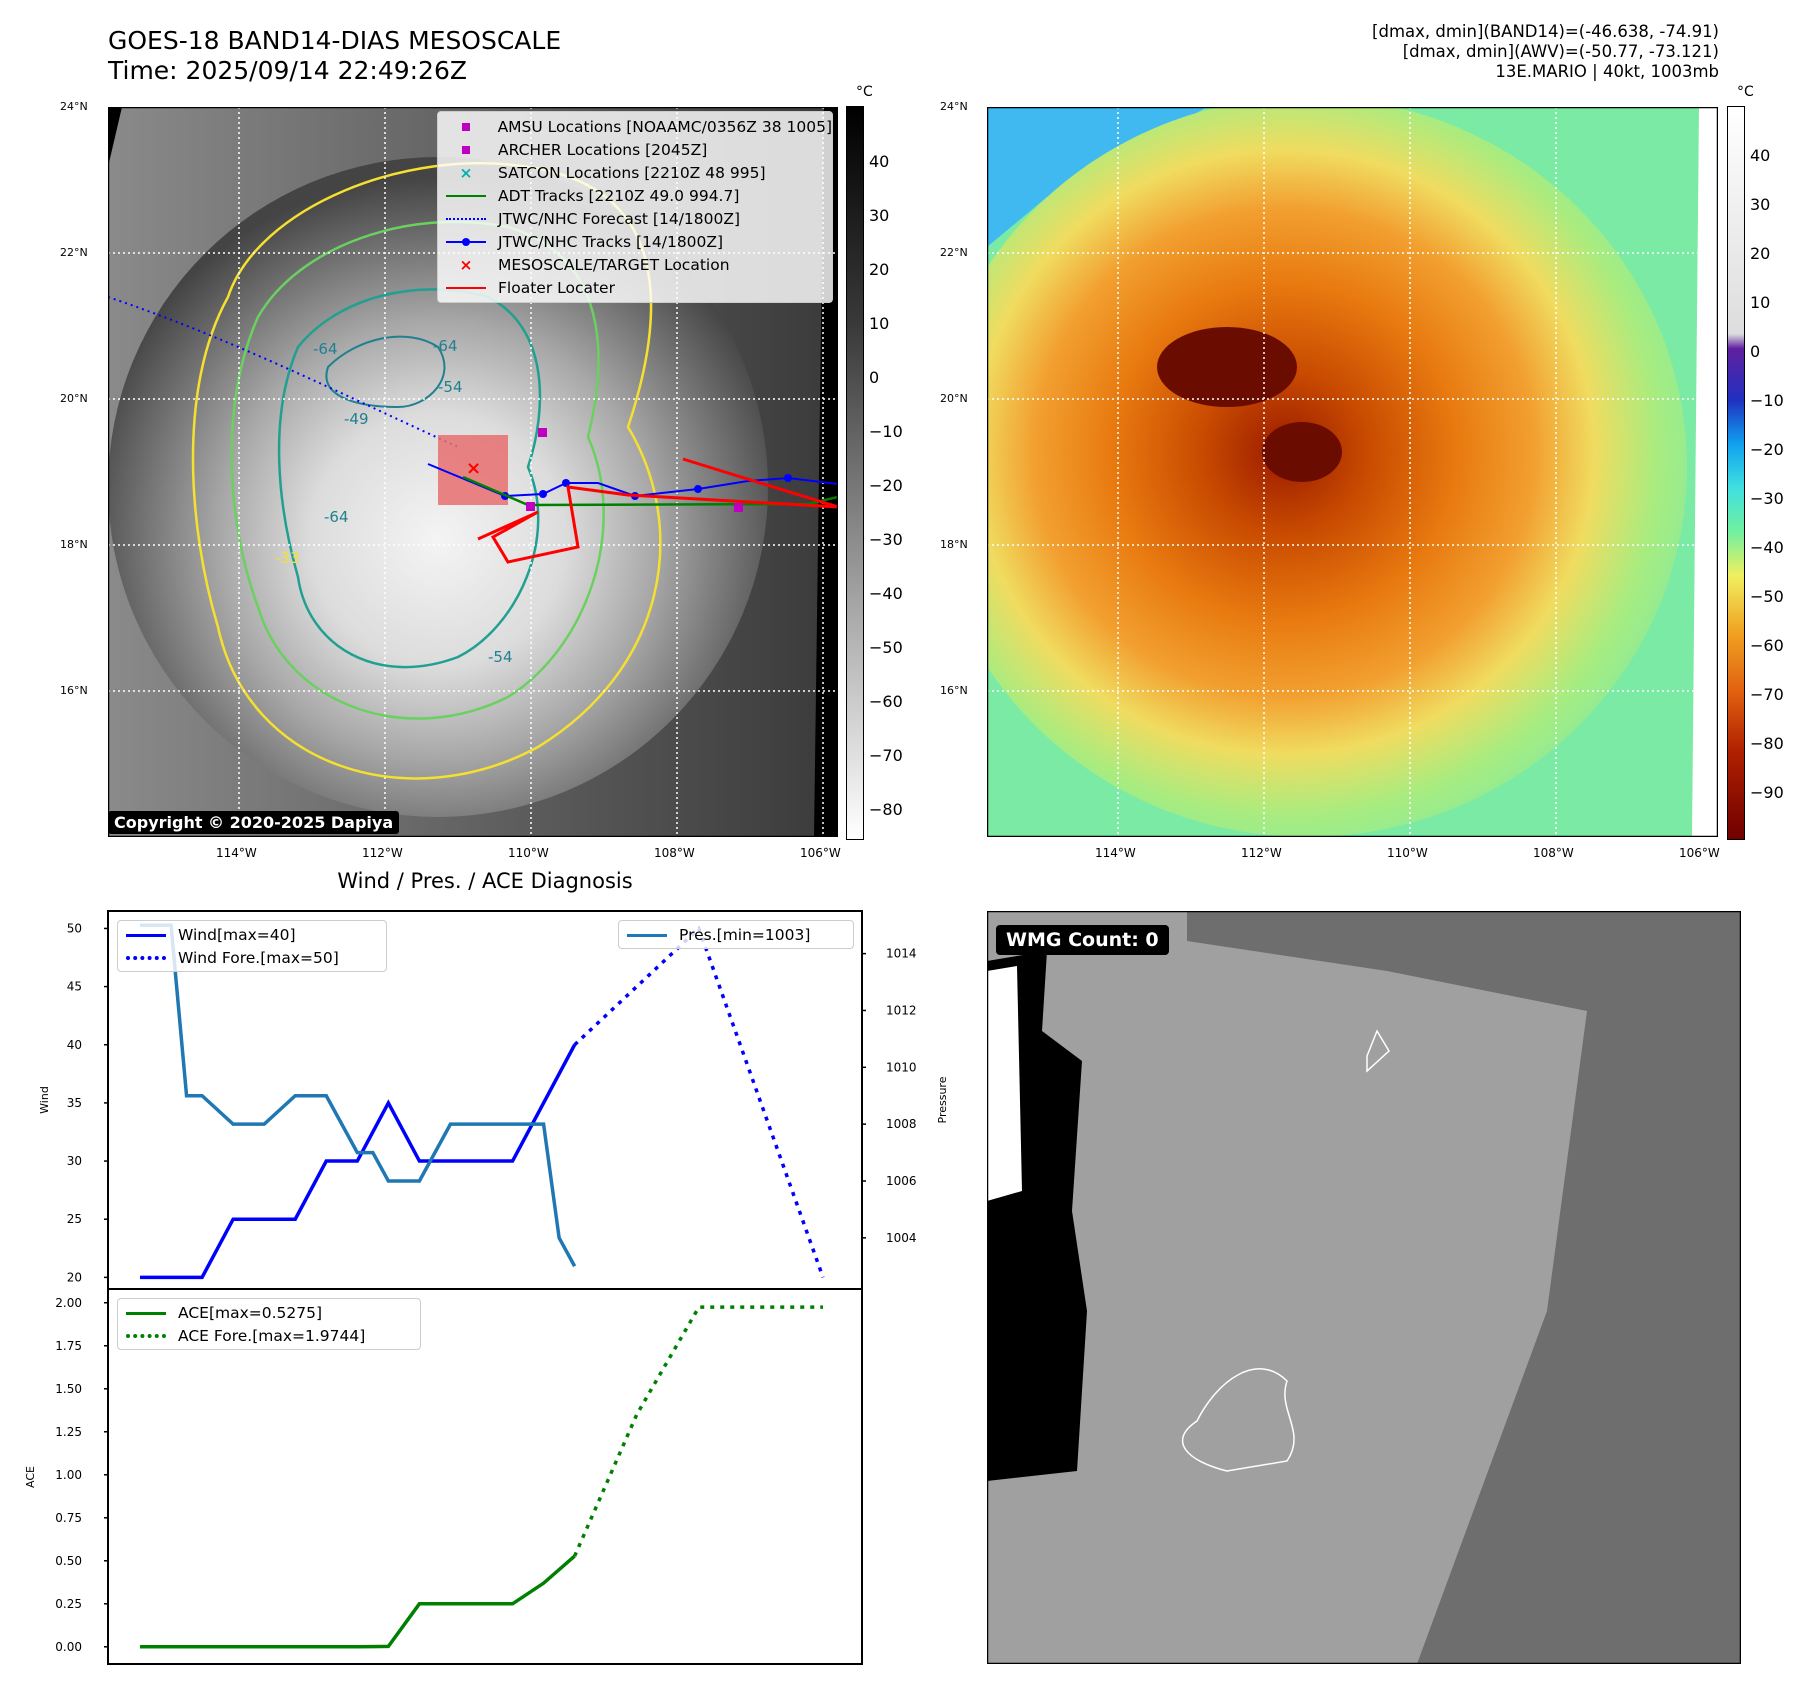 Image resolution: width=1801 pixels, height=1694 pixels. I want to click on title-line-time: Time: 2025/09/14 22:49:26Z, so click(287, 70).